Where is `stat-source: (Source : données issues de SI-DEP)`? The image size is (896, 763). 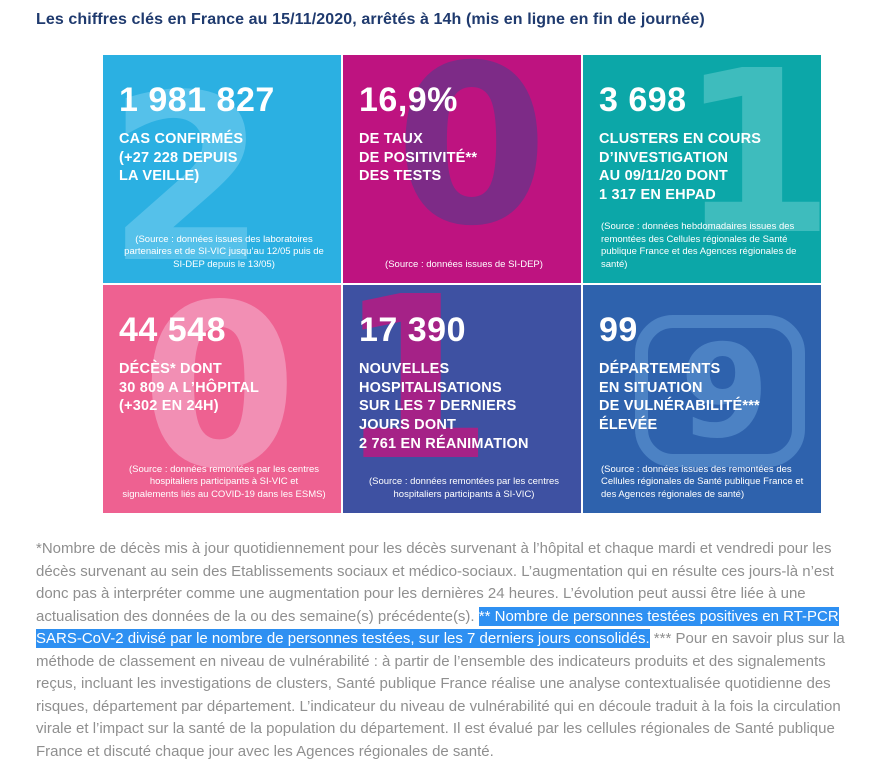 stat-source: (Source : données issues de SI-DEP) is located at coordinates (464, 265).